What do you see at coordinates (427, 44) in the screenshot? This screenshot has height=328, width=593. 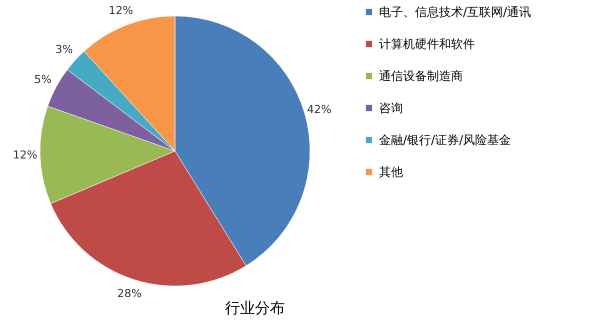 I see `legend-label: 计算机硬件和软件` at bounding box center [427, 44].